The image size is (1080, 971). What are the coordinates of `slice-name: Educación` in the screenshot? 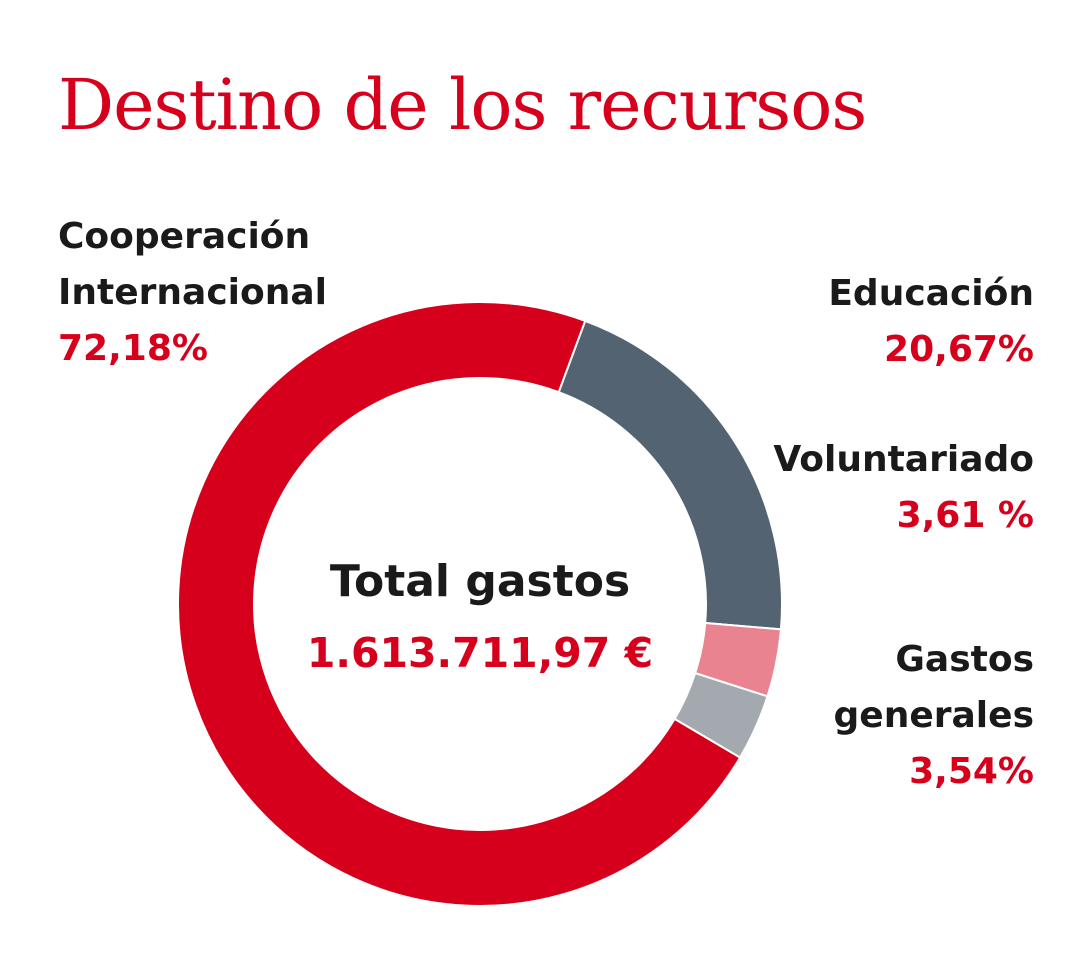 It's located at (931, 293).